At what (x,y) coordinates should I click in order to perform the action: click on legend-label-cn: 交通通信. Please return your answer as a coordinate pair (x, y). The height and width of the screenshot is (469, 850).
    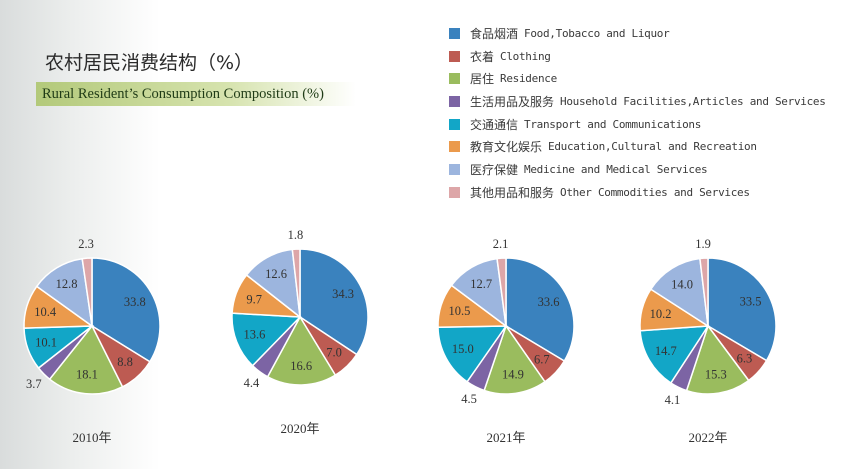
    Looking at the image, I should click on (494, 124).